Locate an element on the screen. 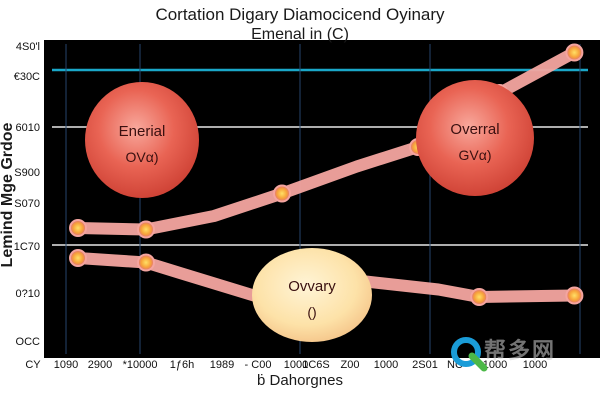  bubble-label: Ovvary is located at coordinates (312, 286).